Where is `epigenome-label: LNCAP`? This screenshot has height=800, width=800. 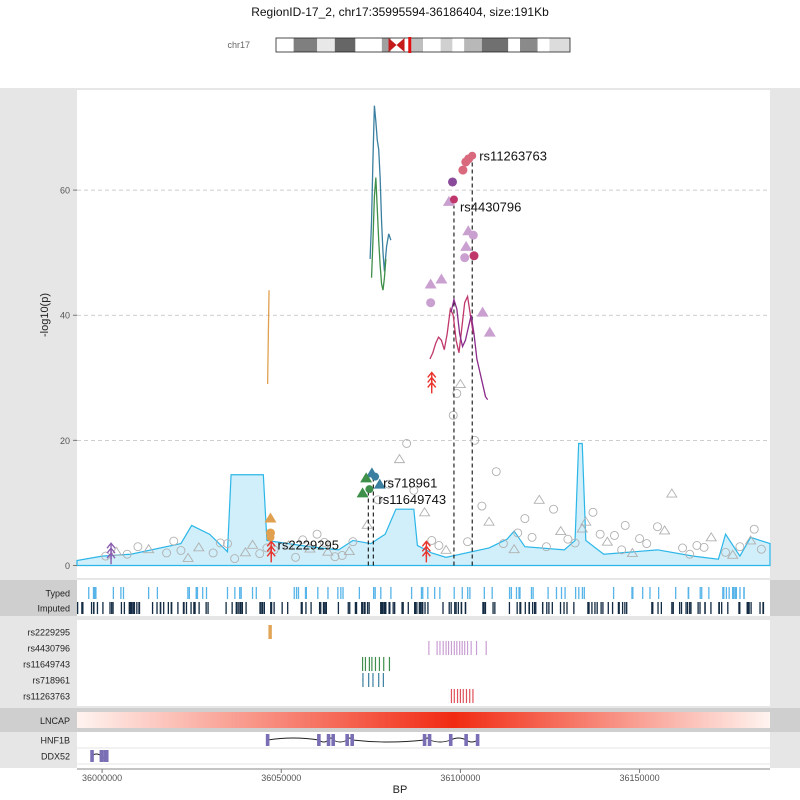
epigenome-label: LNCAP is located at coordinates (55, 721).